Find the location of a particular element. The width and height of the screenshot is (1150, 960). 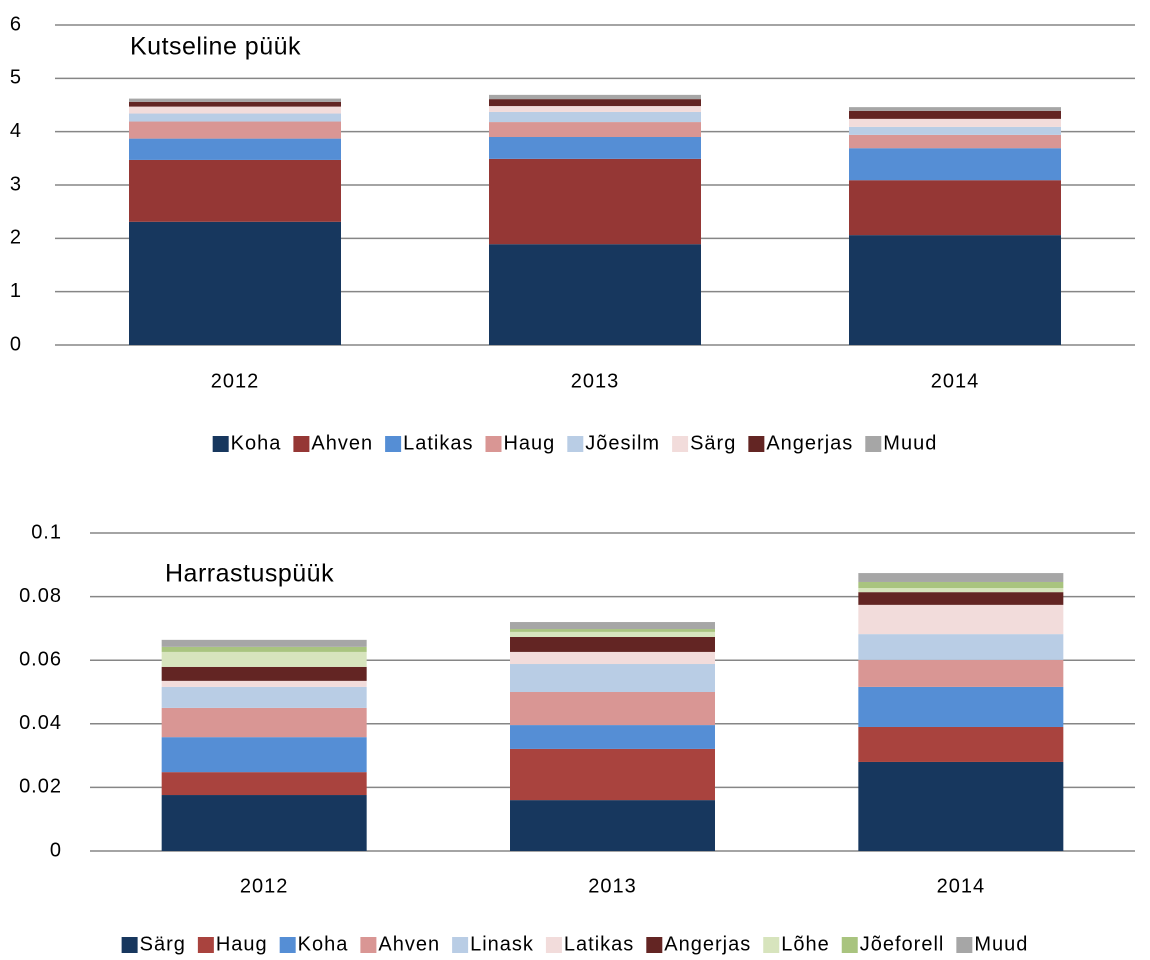

y-tick-label: 2 is located at coordinates (16, 238).